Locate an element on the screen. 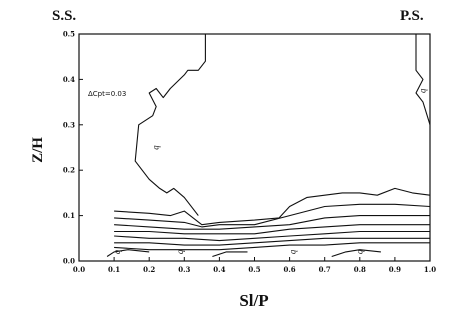  y-tick-label: 0.3 is located at coordinates (69, 124).